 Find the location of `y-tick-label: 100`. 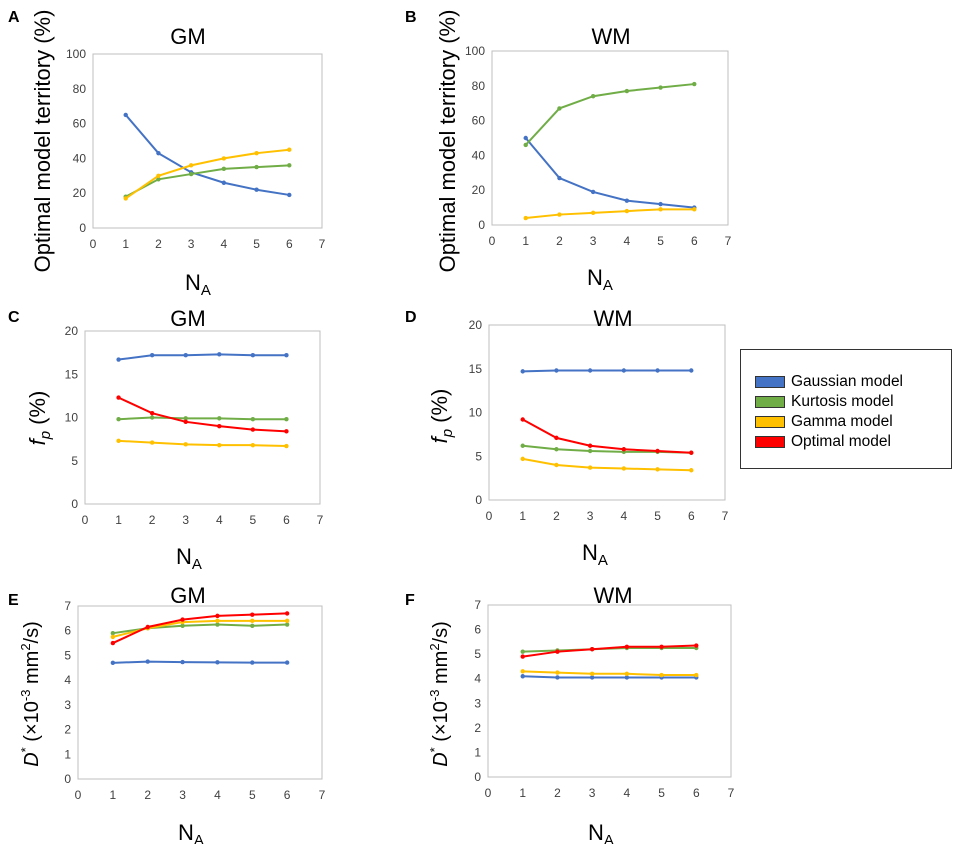

y-tick-label: 100 is located at coordinates (475, 51).